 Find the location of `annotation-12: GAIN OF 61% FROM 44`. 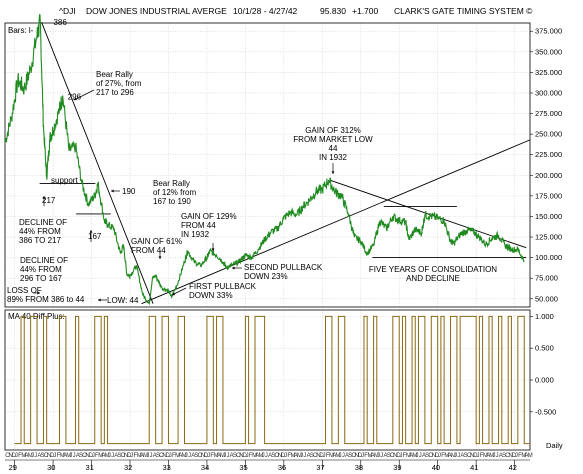

annotation-12: GAIN OF 61% FROM 44 is located at coordinates (156, 246).